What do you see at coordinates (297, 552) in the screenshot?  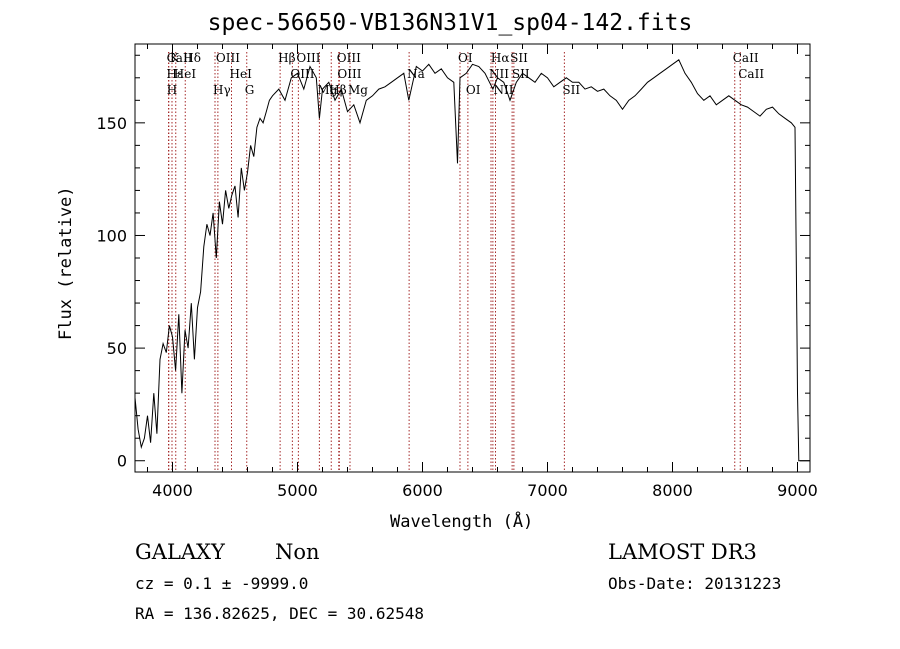 I see `object-subclass: Non` at bounding box center [297, 552].